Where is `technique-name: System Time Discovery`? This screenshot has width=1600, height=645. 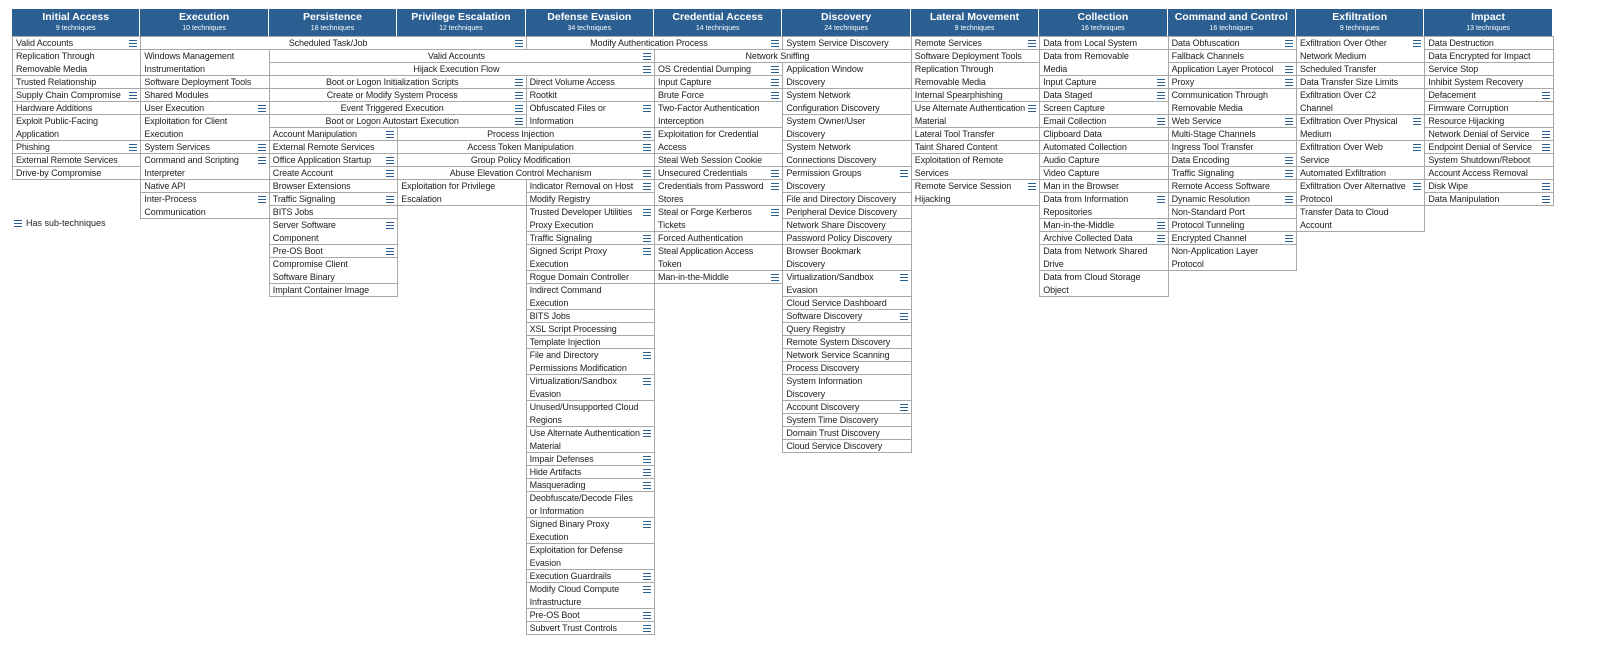
technique-name: System Time Discovery is located at coordinates (832, 420).